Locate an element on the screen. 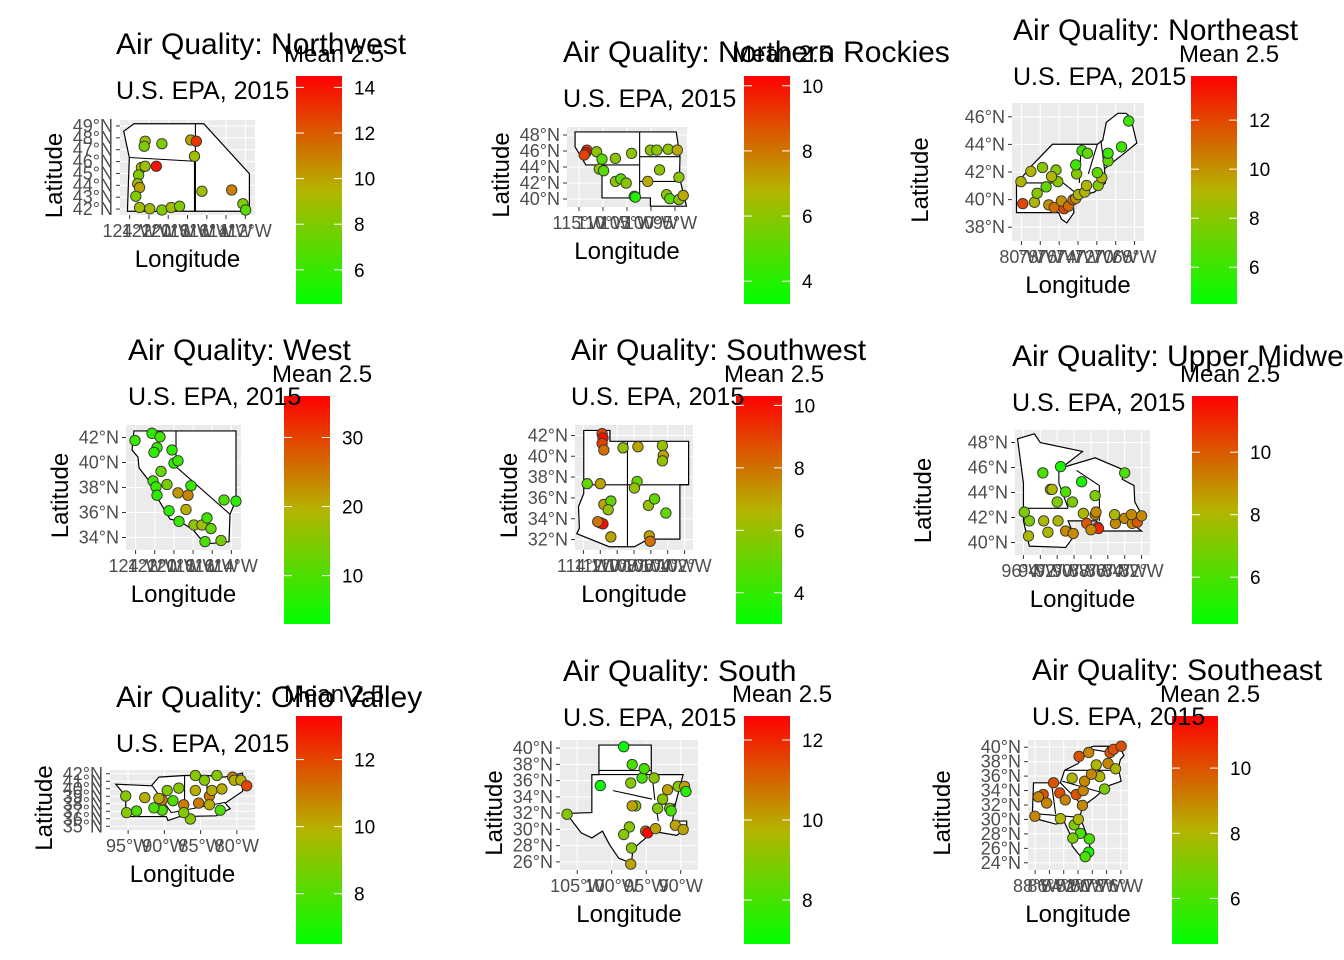  x-tick-label: 110°W is located at coordinates (617, 566).